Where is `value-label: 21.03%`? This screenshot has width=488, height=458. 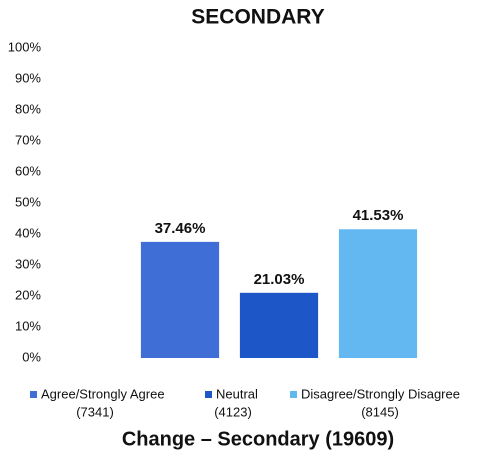 value-label: 21.03% is located at coordinates (279, 279).